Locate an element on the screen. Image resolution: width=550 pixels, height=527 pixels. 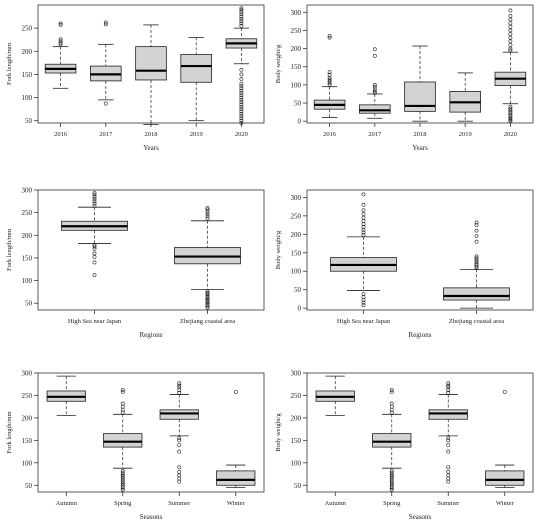
y-tick-label: 100 is located at coordinates (27, 281).